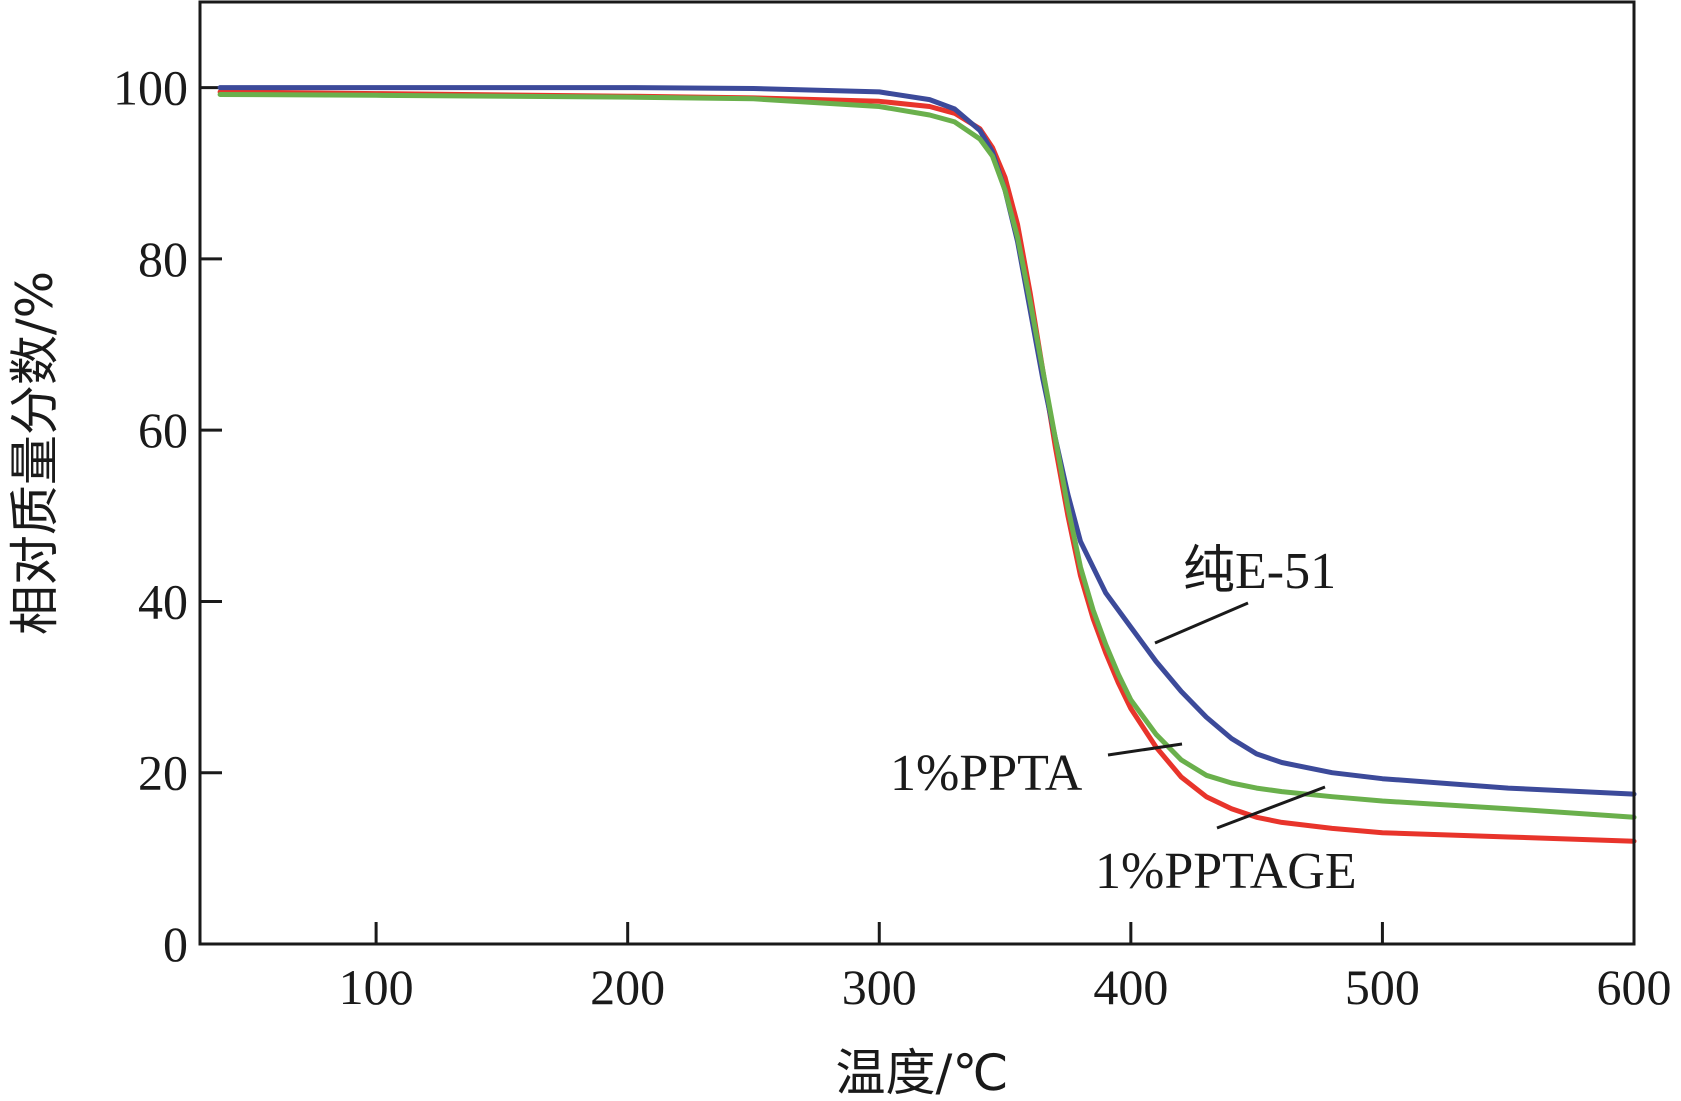 The width and height of the screenshot is (1681, 1101). What do you see at coordinates (1130, 987) in the screenshot?
I see `x-tick-label: 400` at bounding box center [1130, 987].